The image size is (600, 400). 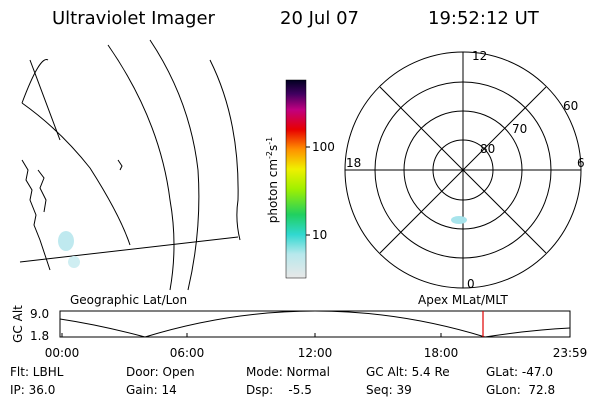 I want to click on colorbar-tick: 10, so click(x=319, y=235).